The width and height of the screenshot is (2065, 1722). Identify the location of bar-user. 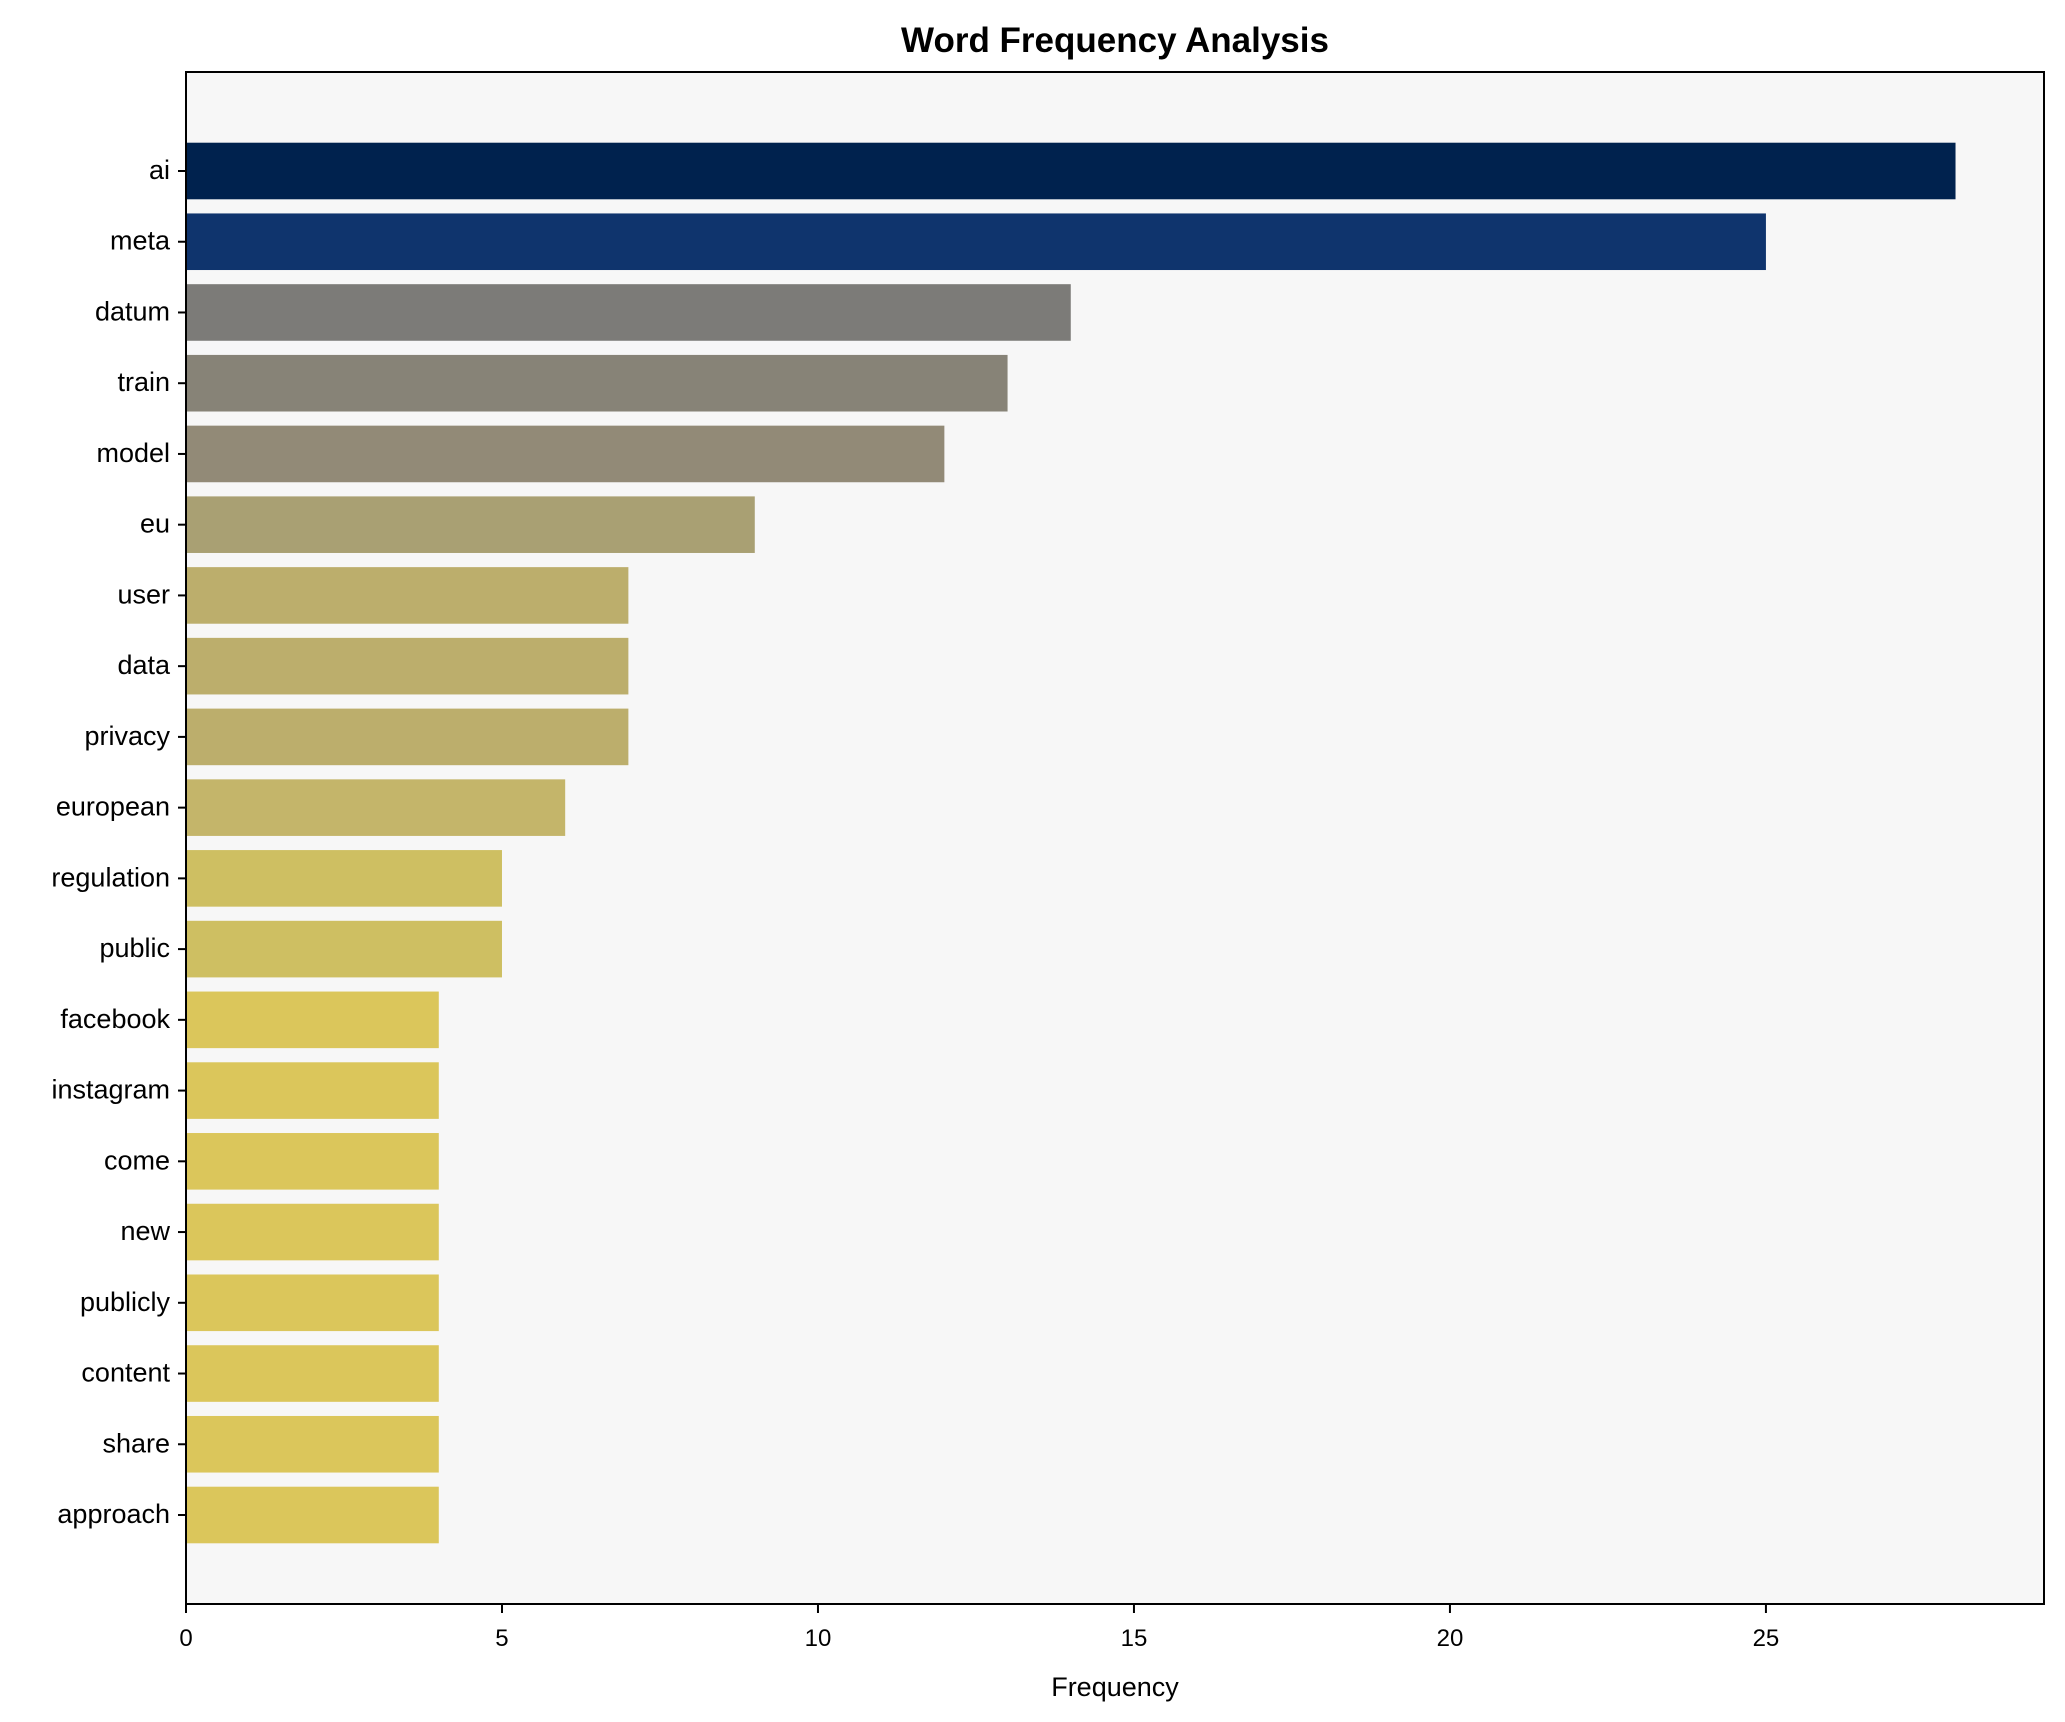
(407, 595).